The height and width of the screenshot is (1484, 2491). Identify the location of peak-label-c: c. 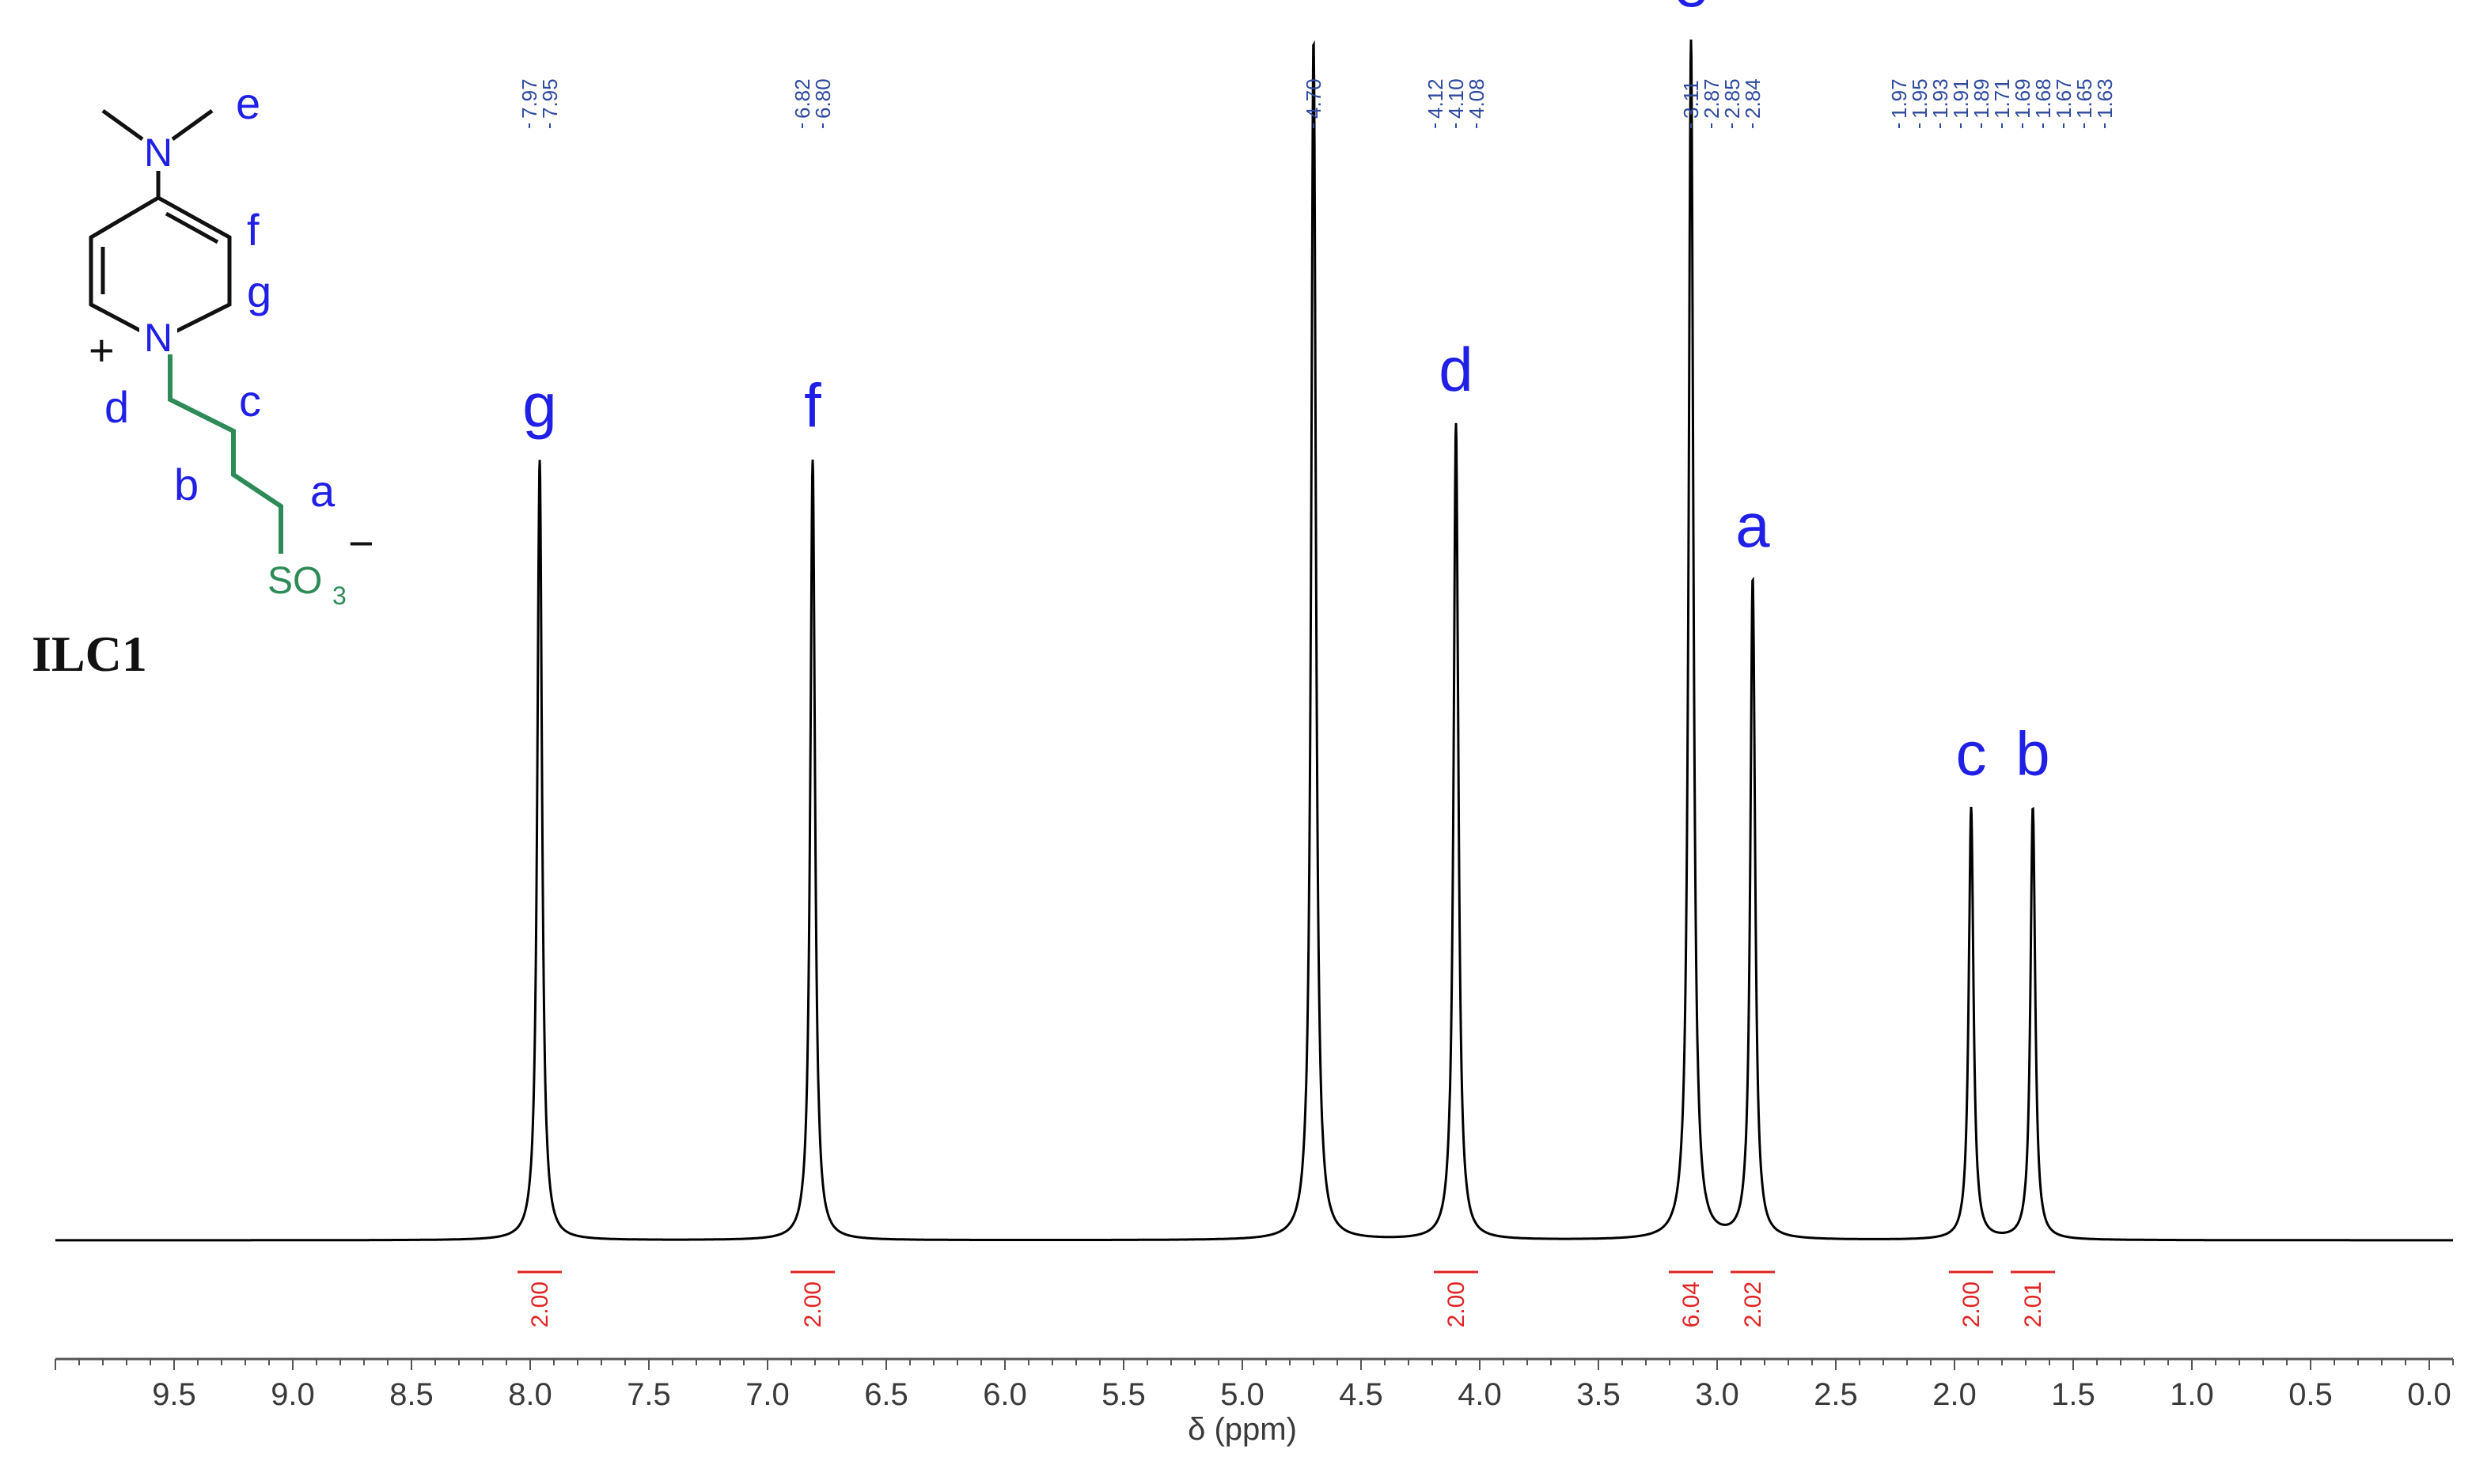
(1972, 754).